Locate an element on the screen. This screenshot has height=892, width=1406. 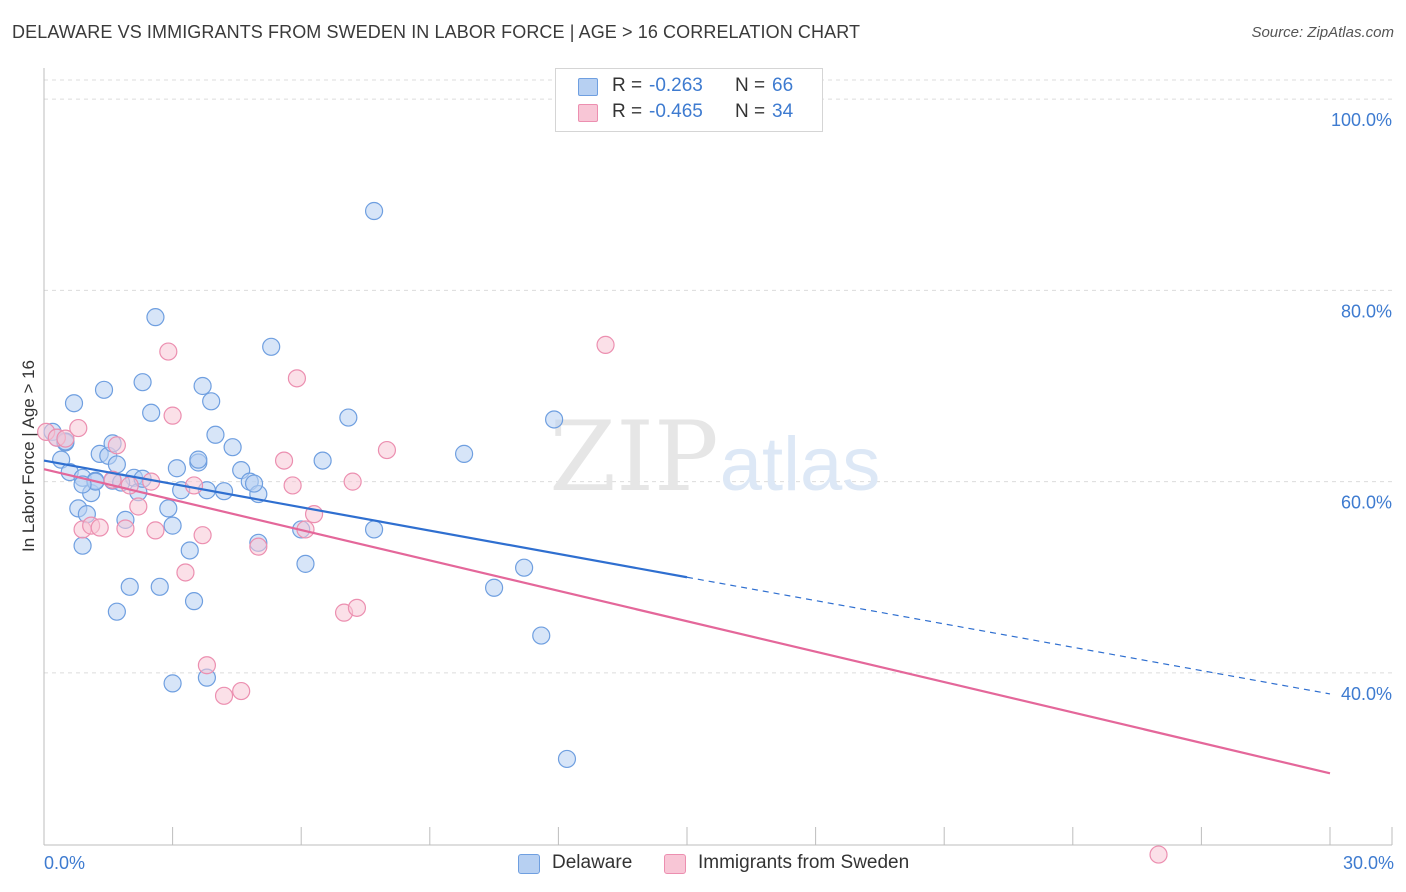
watermark: ZIP atlas is located at coordinates (714, 457).